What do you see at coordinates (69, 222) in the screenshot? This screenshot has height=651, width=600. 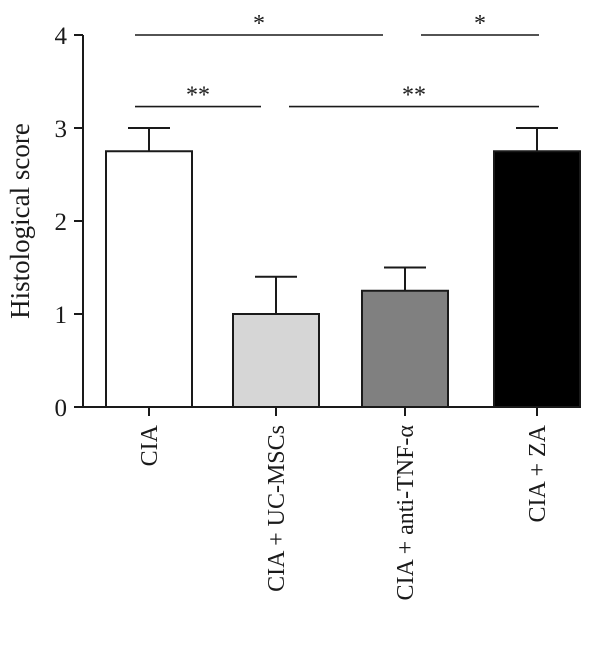 I see `y-ticks-layer: 0 1 2 3 4` at bounding box center [69, 222].